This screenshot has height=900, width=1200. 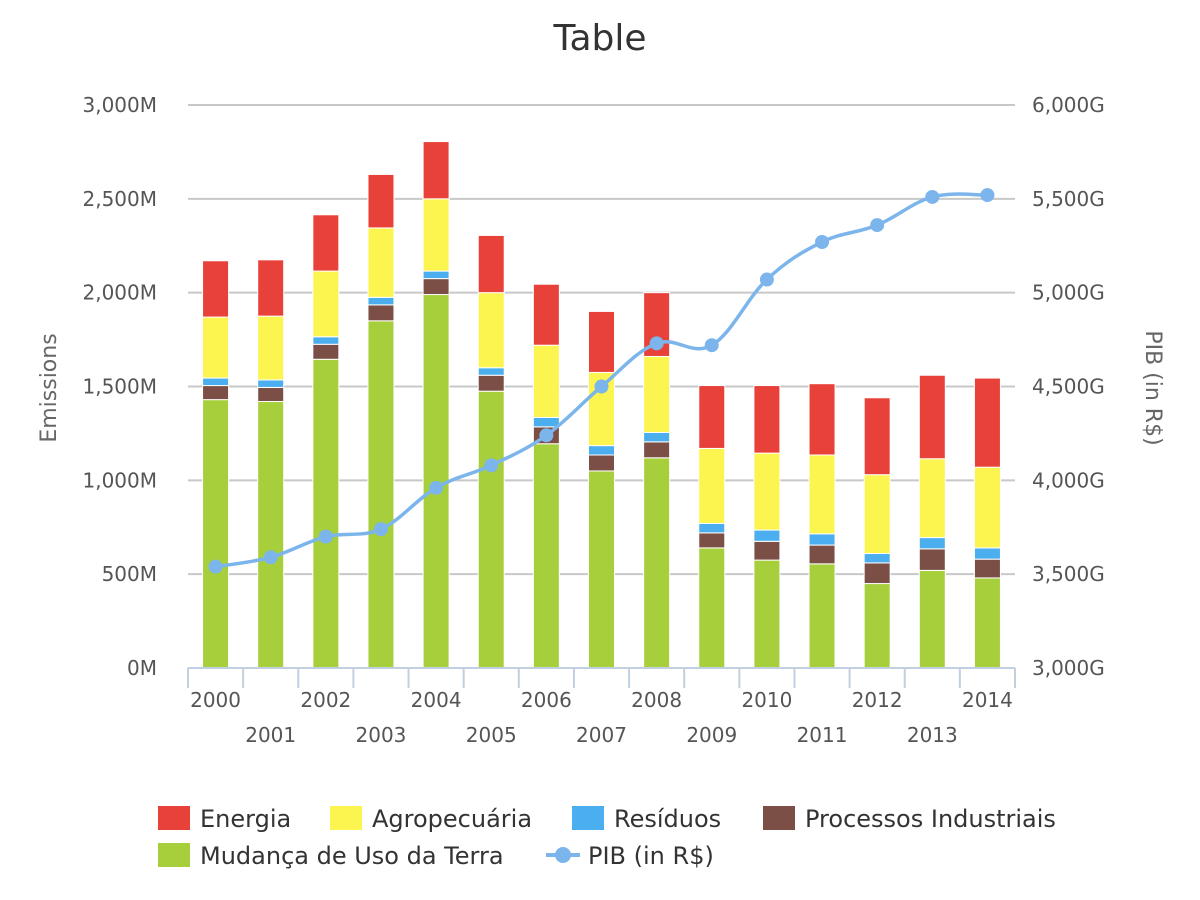 What do you see at coordinates (766, 700) in the screenshot?
I see `x-tick-label: 2010` at bounding box center [766, 700].